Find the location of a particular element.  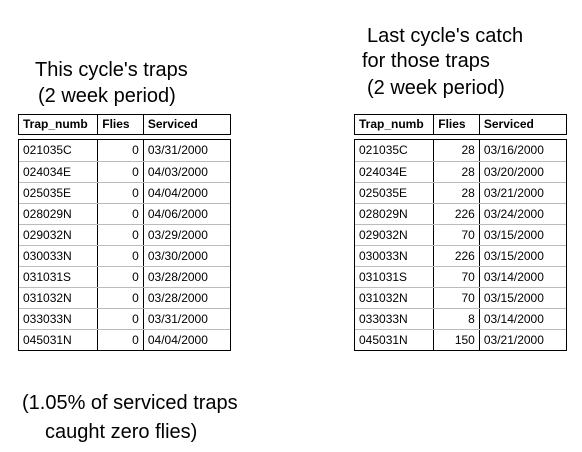

right-title-line: (2 week period) is located at coordinates (436, 88).